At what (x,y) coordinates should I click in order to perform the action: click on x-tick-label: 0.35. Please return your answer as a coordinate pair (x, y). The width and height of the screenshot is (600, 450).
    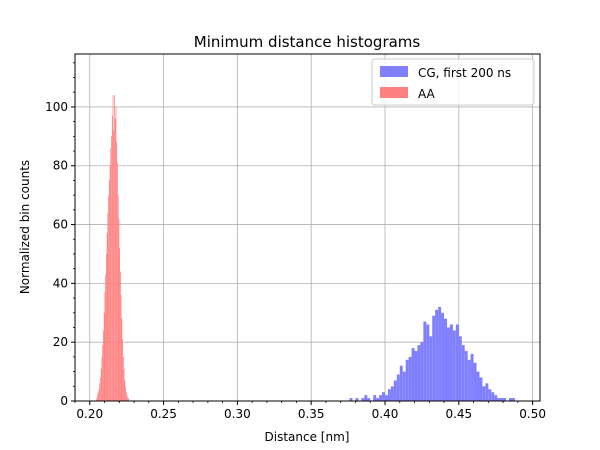
    Looking at the image, I should click on (311, 414).